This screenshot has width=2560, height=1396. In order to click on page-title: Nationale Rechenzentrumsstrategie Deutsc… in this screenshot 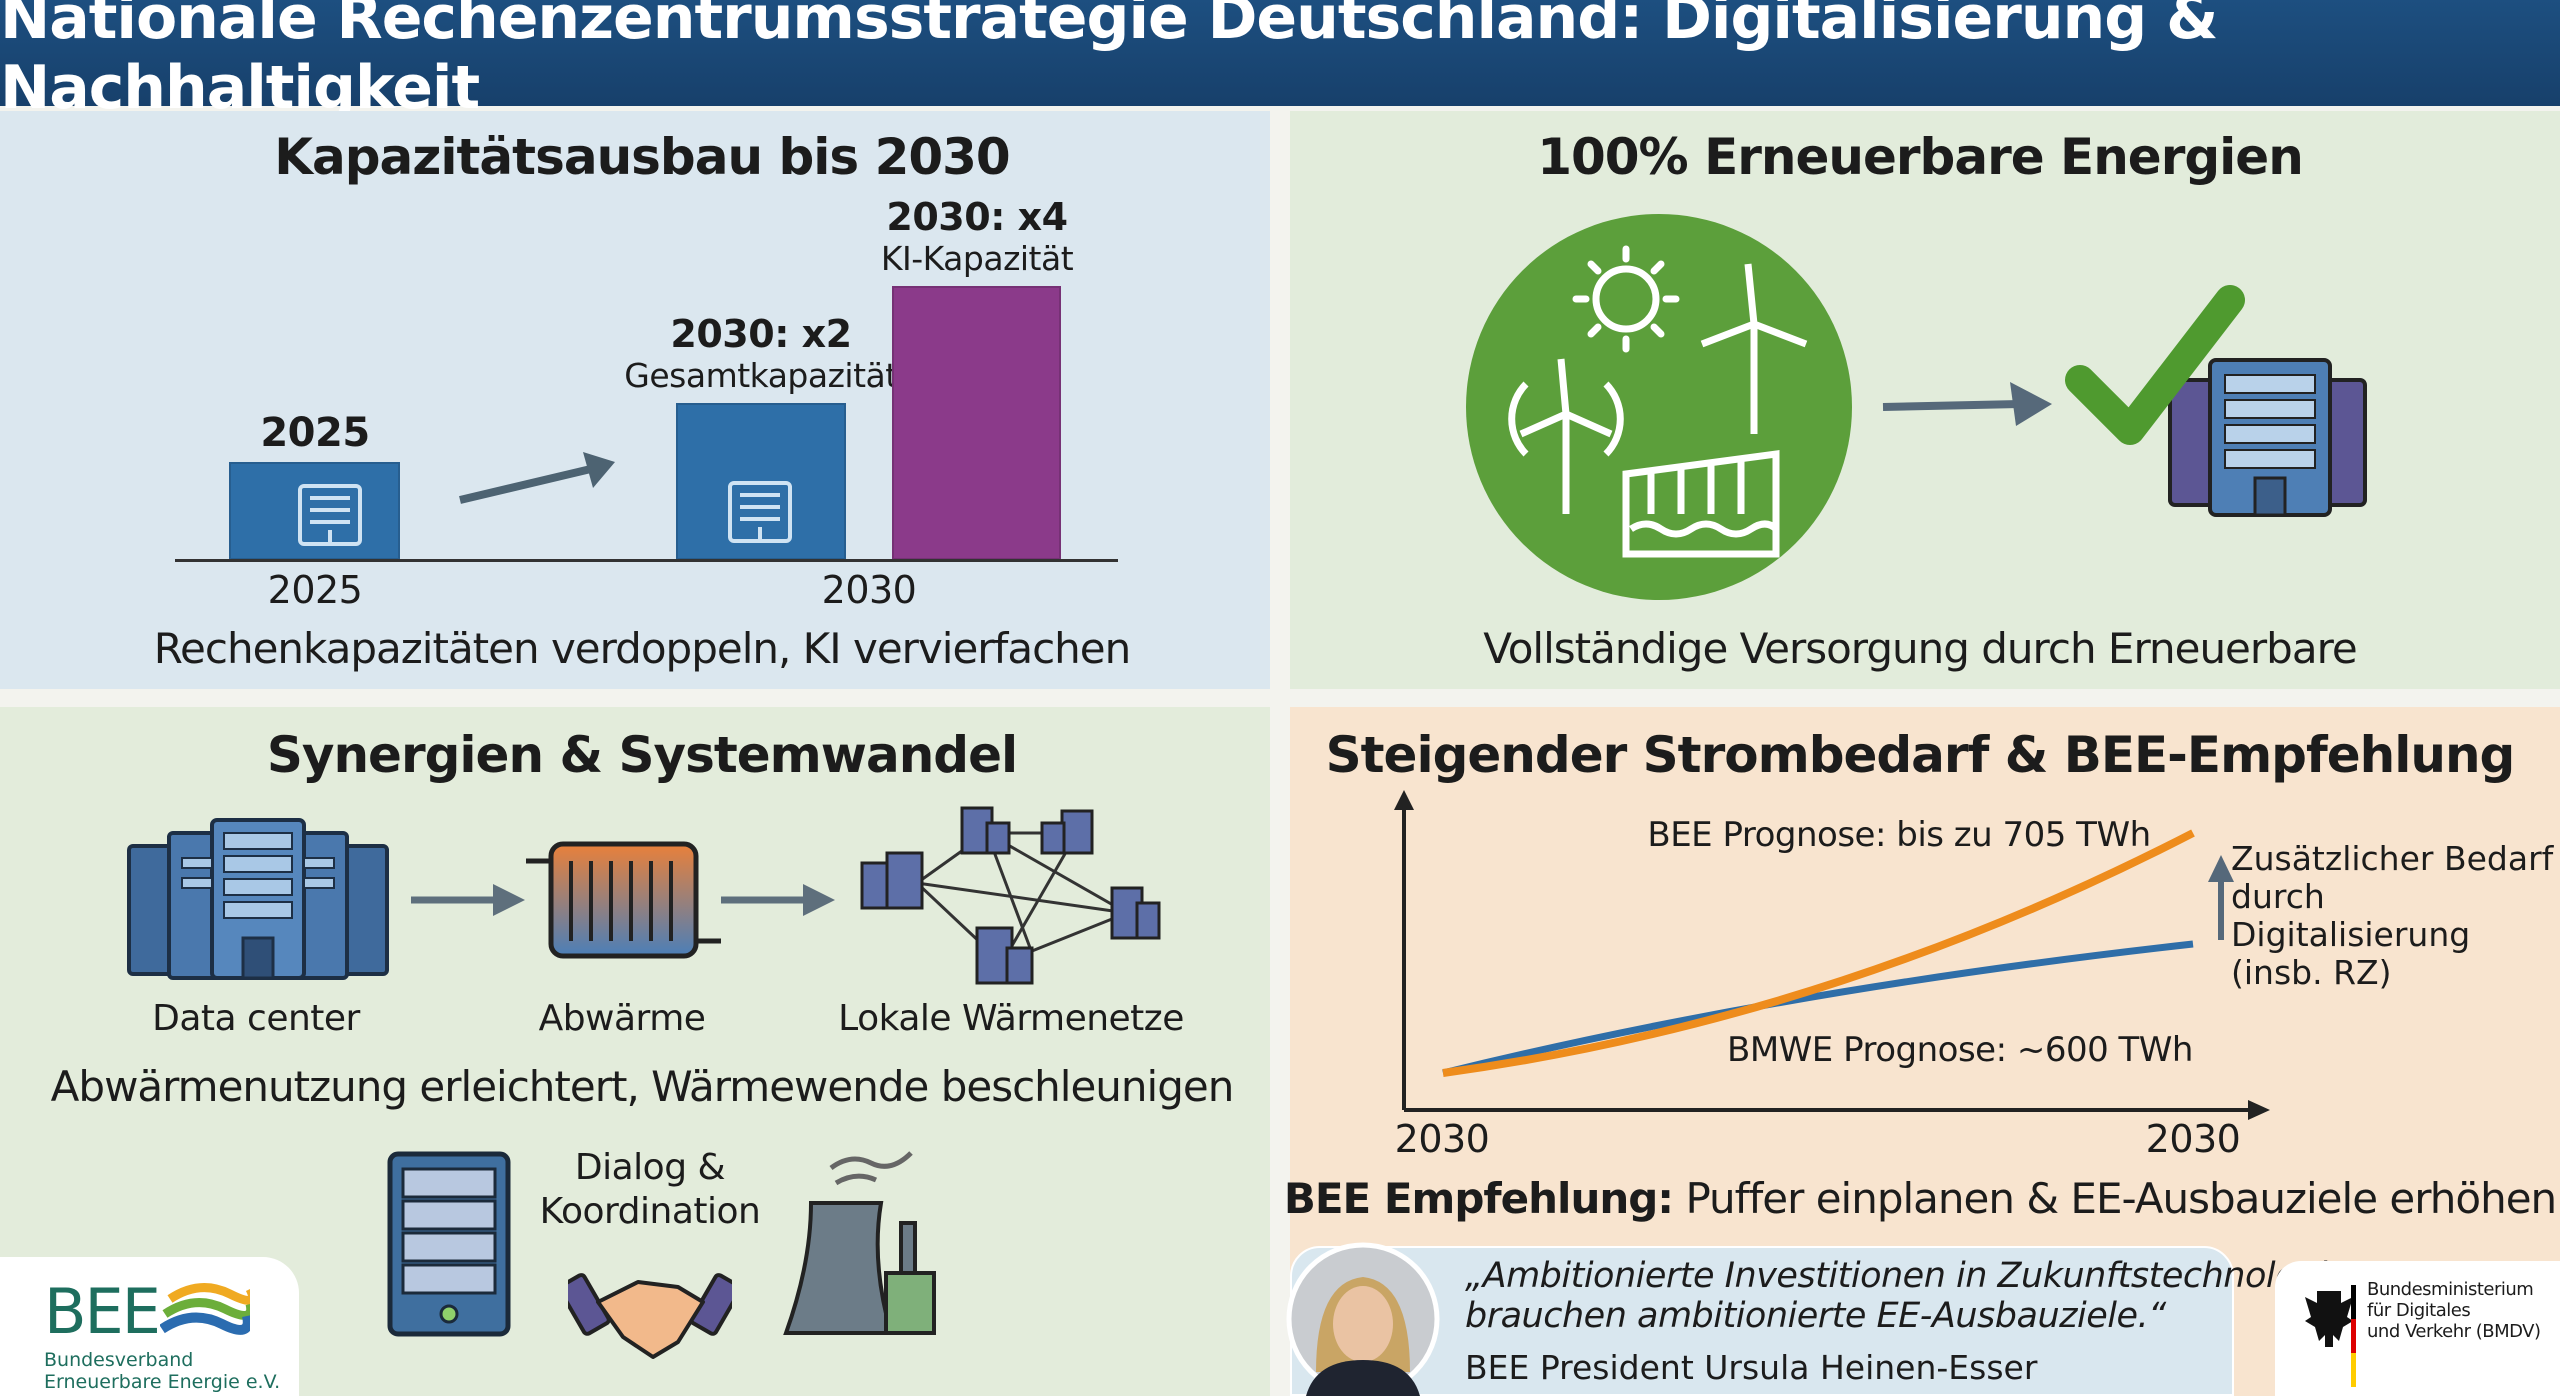, I will do `click(1280, 61)`.